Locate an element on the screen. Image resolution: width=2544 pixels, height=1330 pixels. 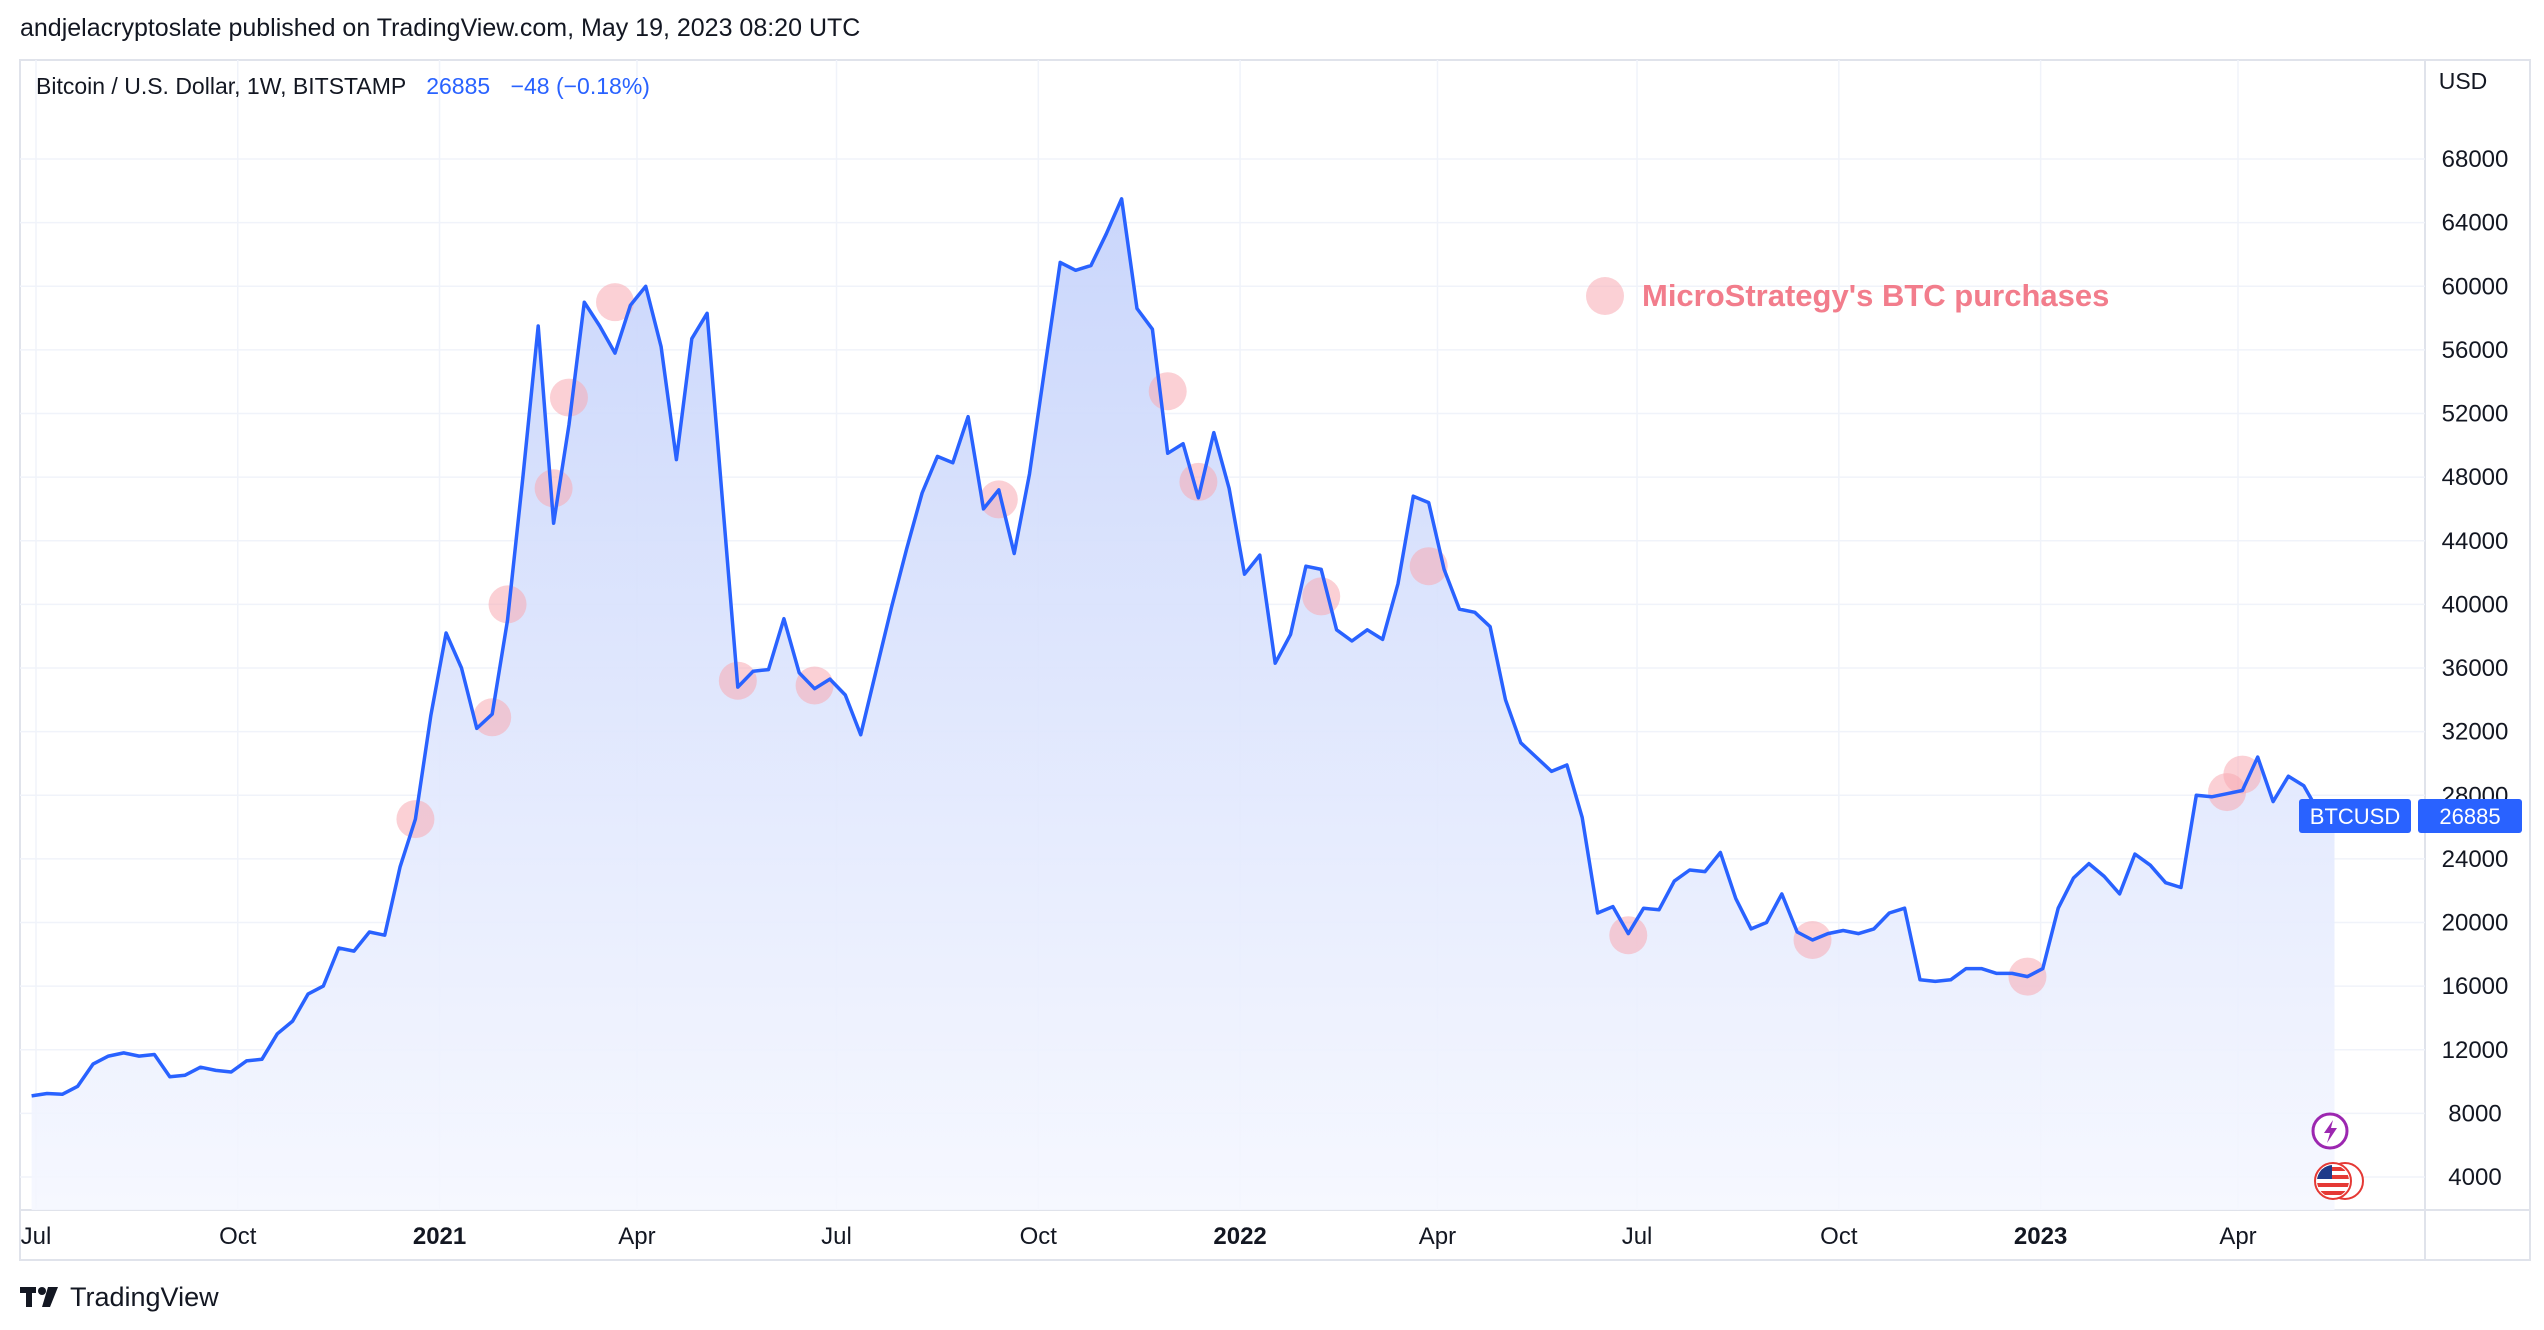
annotation-marker-icon is located at coordinates (1605, 296).